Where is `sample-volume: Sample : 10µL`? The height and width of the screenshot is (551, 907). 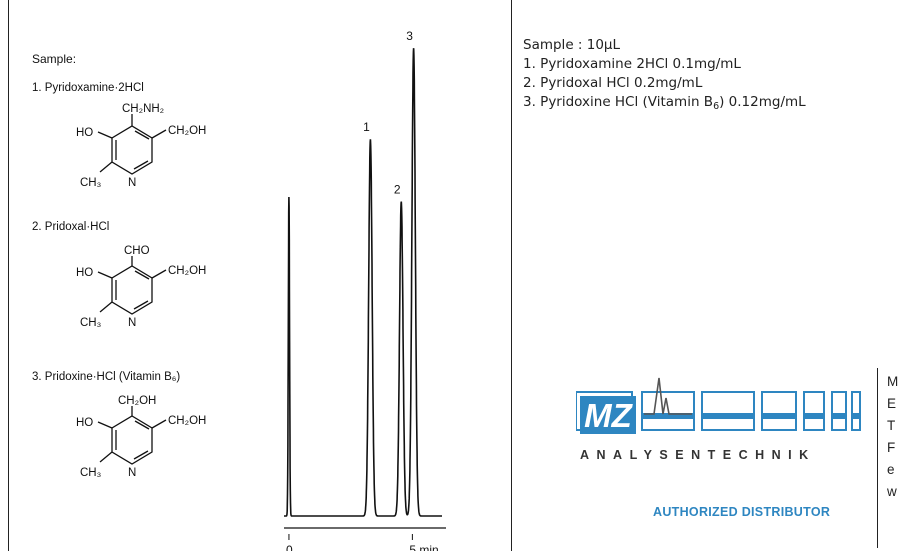 sample-volume: Sample : 10µL is located at coordinates (572, 45).